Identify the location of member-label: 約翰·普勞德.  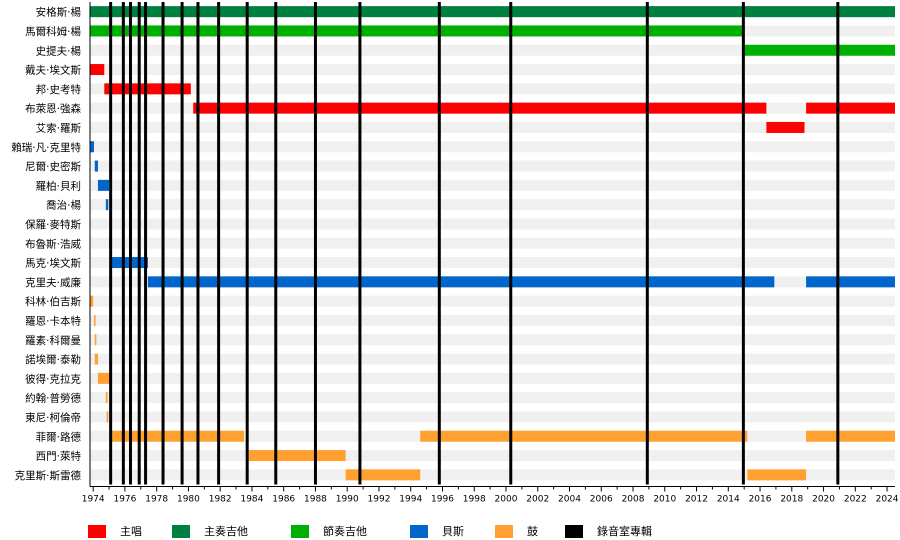
(53, 398).